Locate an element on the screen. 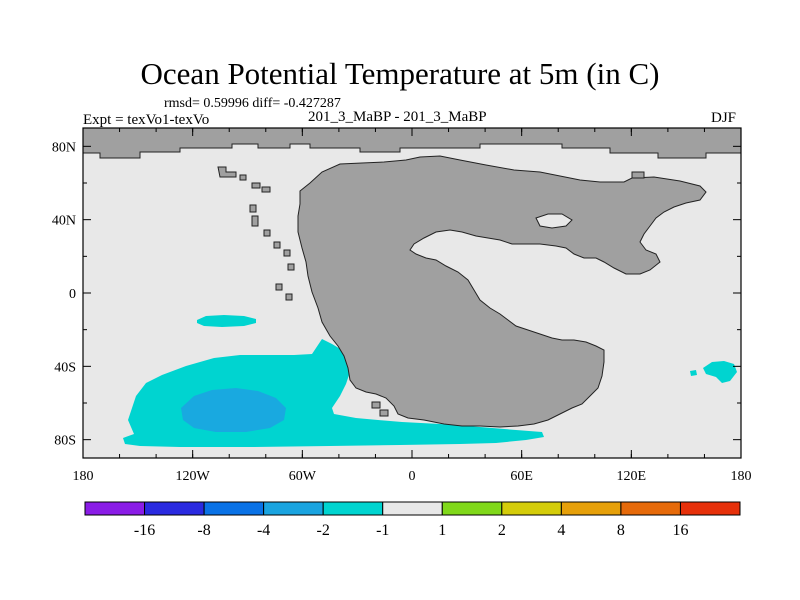  anomaly-region-west-pacific is located at coordinates (720, 372).